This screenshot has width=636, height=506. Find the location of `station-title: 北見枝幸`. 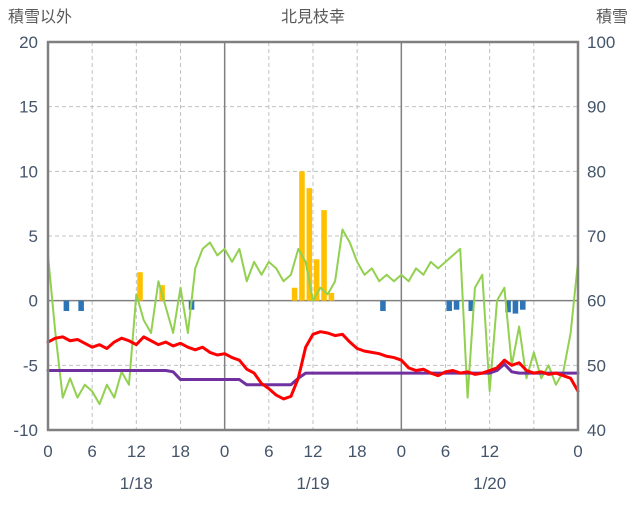

station-title: 北見枝幸 is located at coordinates (313, 17).